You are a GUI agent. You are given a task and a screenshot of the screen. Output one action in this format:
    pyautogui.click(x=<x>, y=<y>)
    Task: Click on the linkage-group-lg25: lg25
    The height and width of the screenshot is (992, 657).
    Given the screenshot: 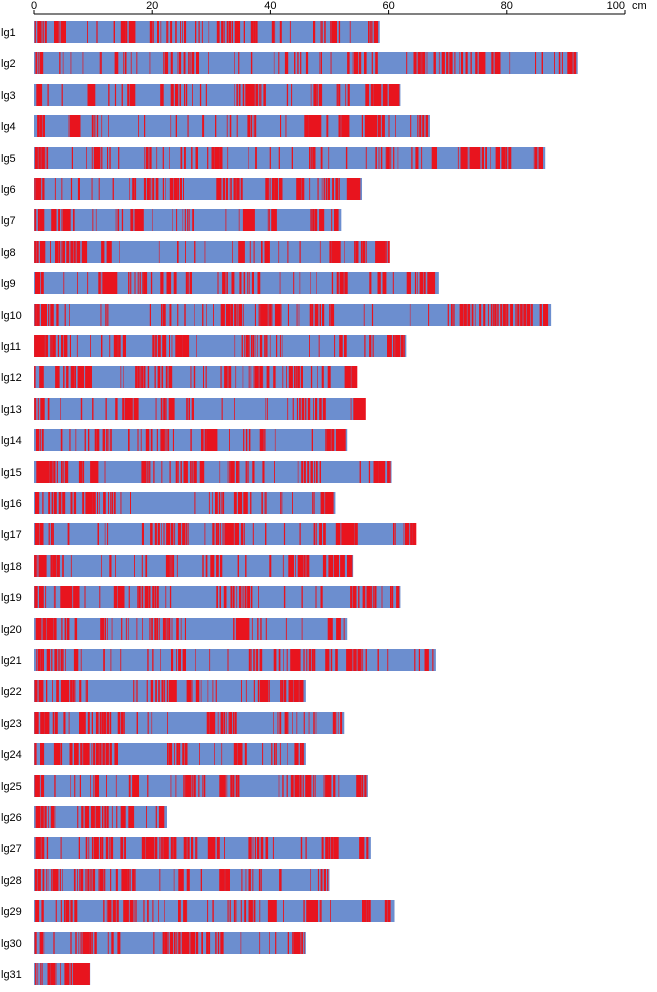 What is the action you would take?
    pyautogui.click(x=184, y=786)
    